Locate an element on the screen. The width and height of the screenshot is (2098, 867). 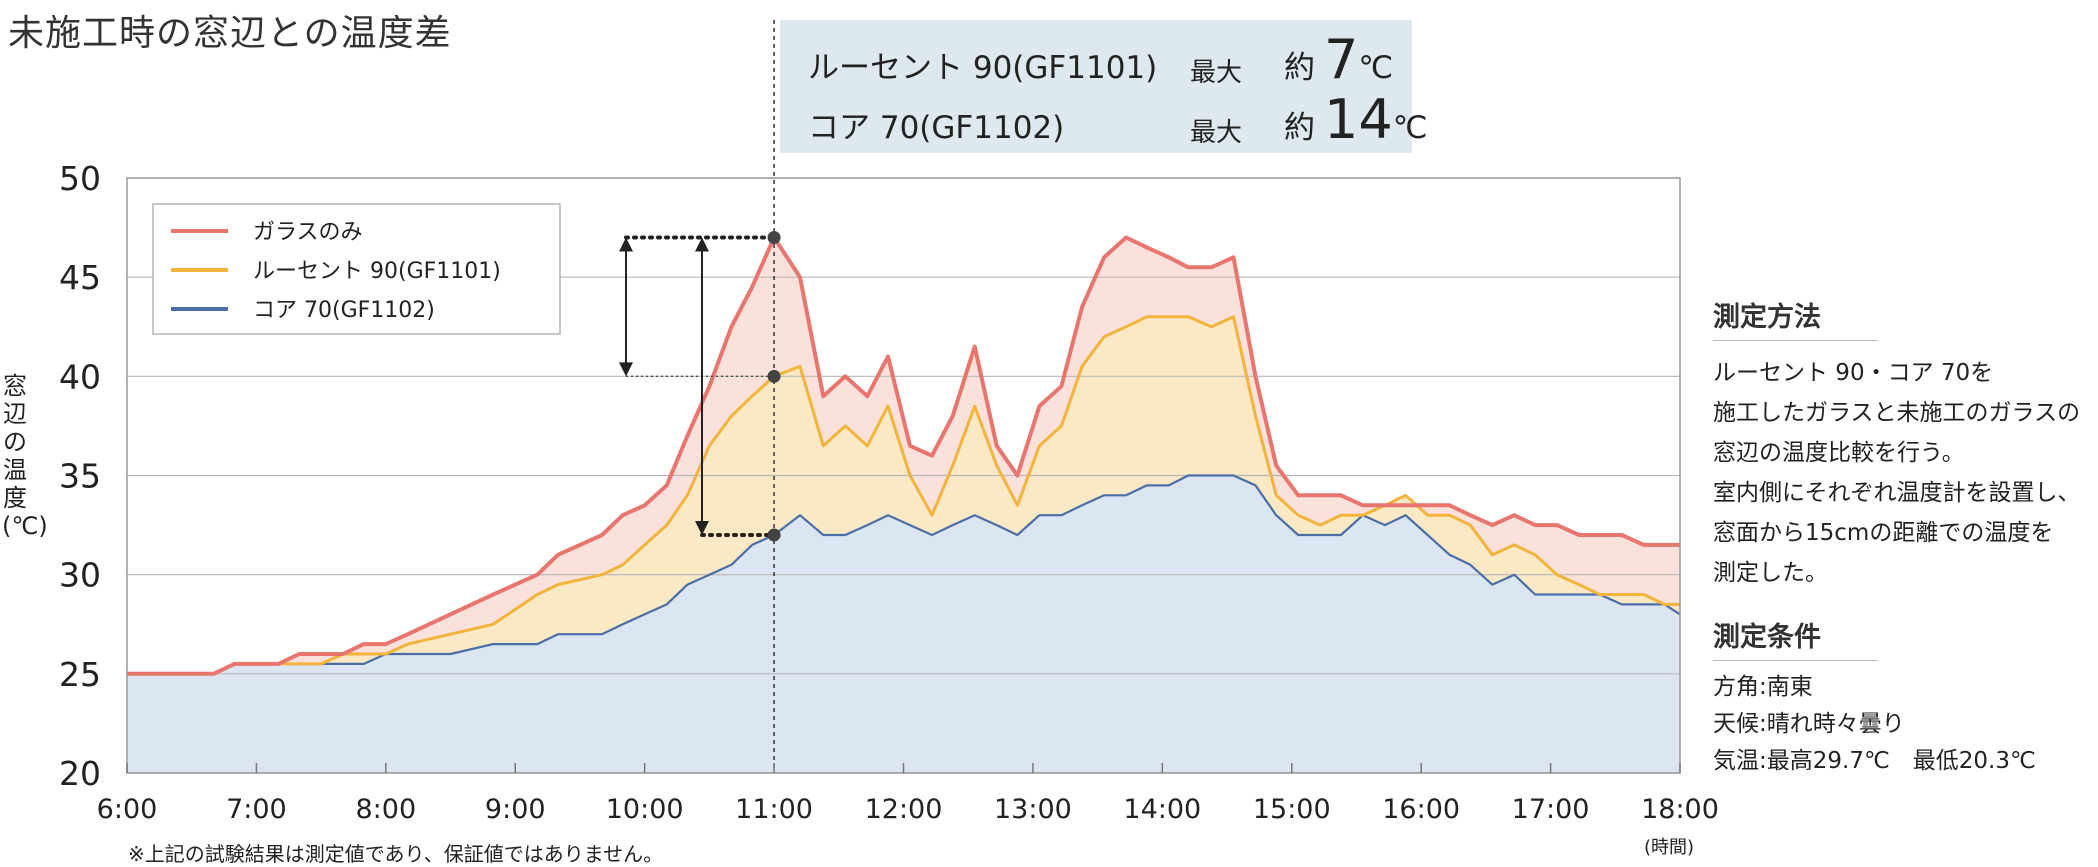
x-tick-label: 14:00 is located at coordinates (1162, 809).